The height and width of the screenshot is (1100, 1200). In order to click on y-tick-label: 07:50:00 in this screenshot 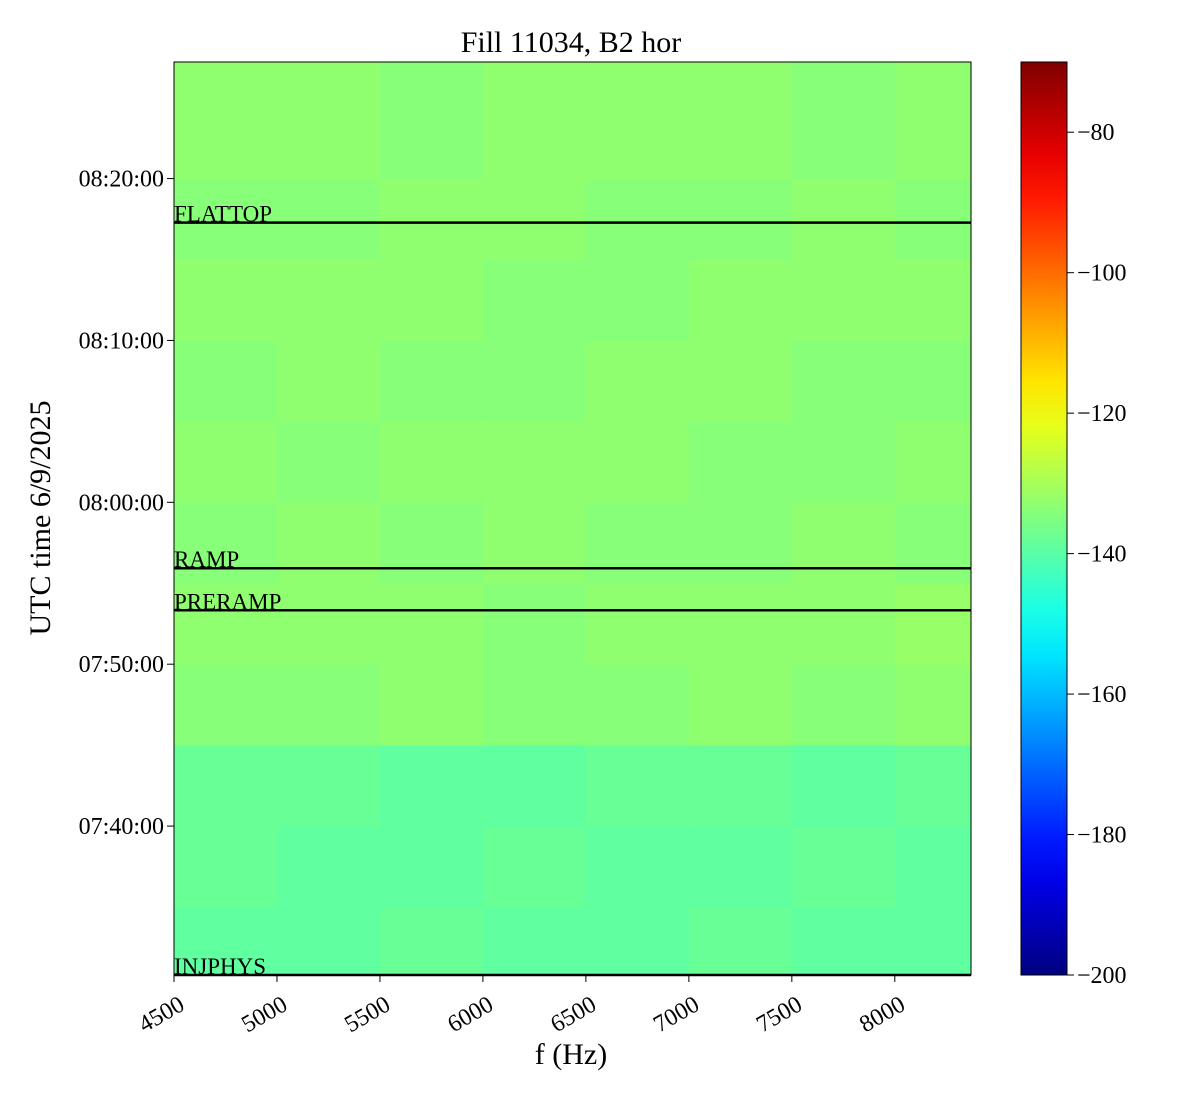, I will do `click(121, 665)`.